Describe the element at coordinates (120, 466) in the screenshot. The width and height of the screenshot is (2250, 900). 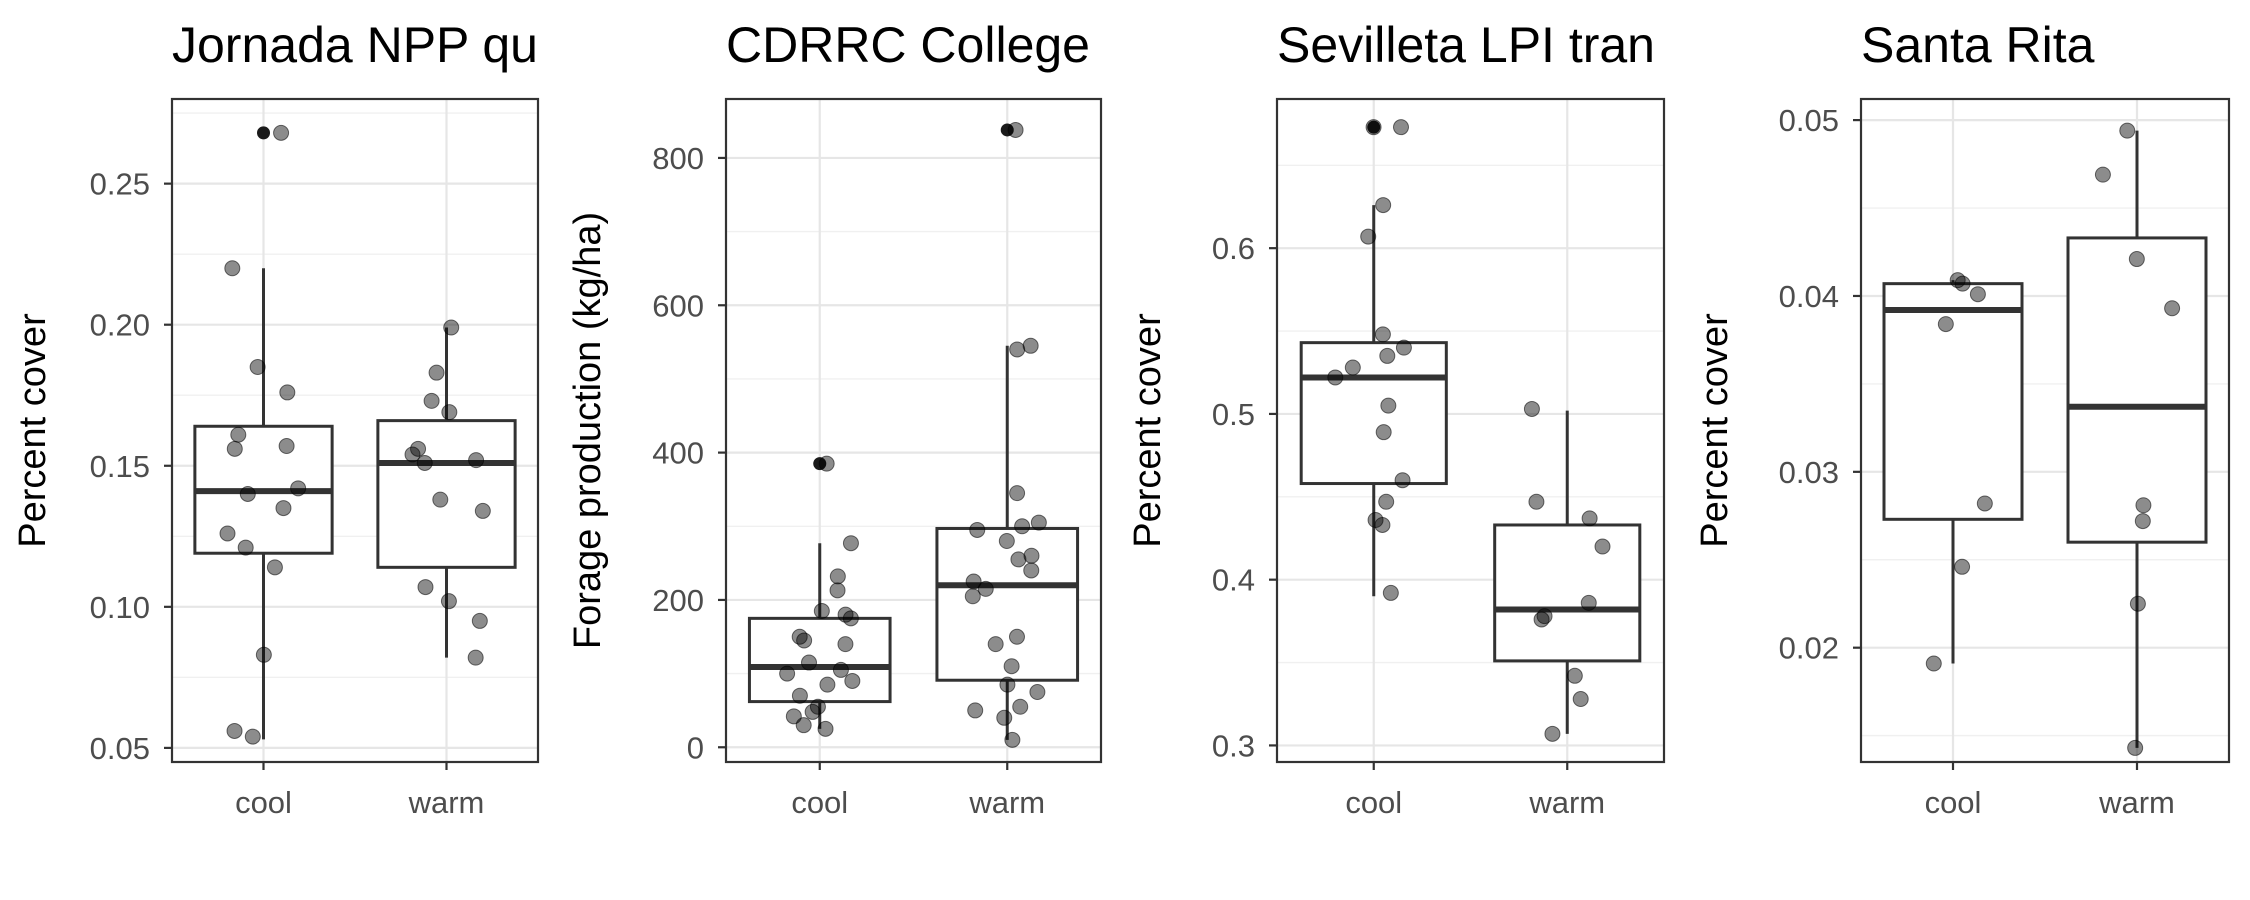
I see `y-tick-label: 0.15` at that location.